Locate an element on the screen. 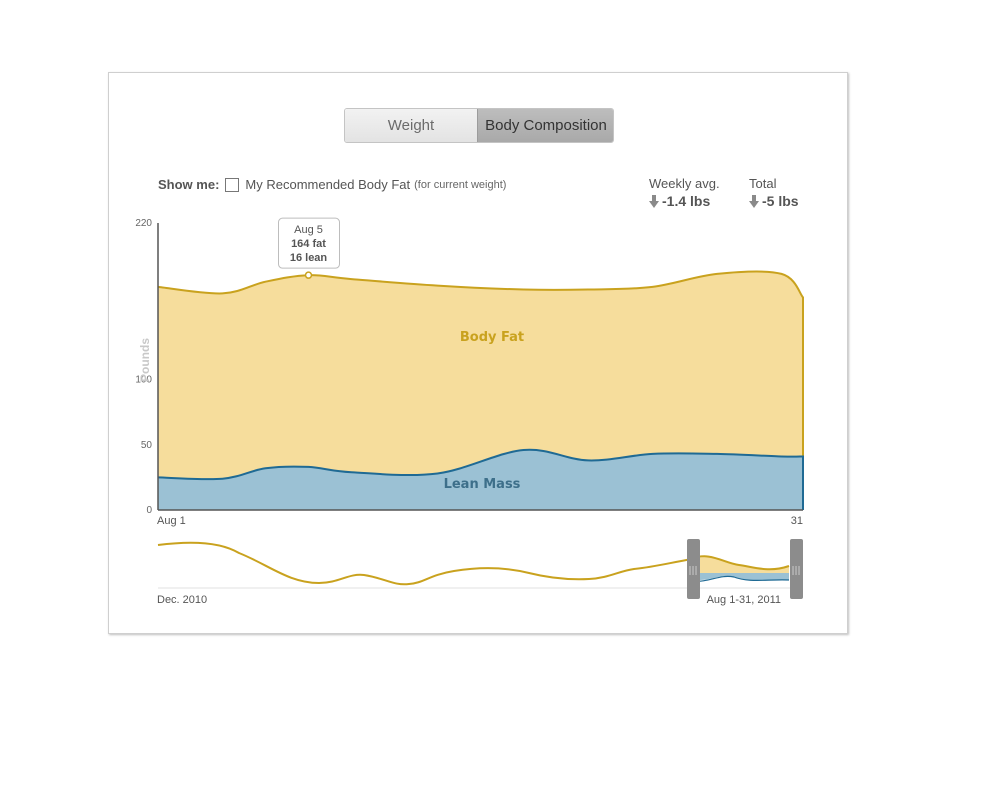  navigator-start-label: Dec. 2010 is located at coordinates (182, 600).